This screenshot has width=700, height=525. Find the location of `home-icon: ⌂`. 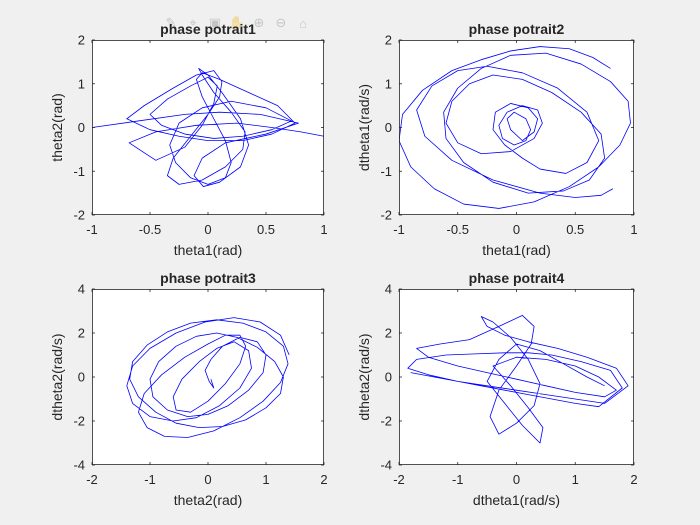

home-icon: ⌂ is located at coordinates (303, 23).